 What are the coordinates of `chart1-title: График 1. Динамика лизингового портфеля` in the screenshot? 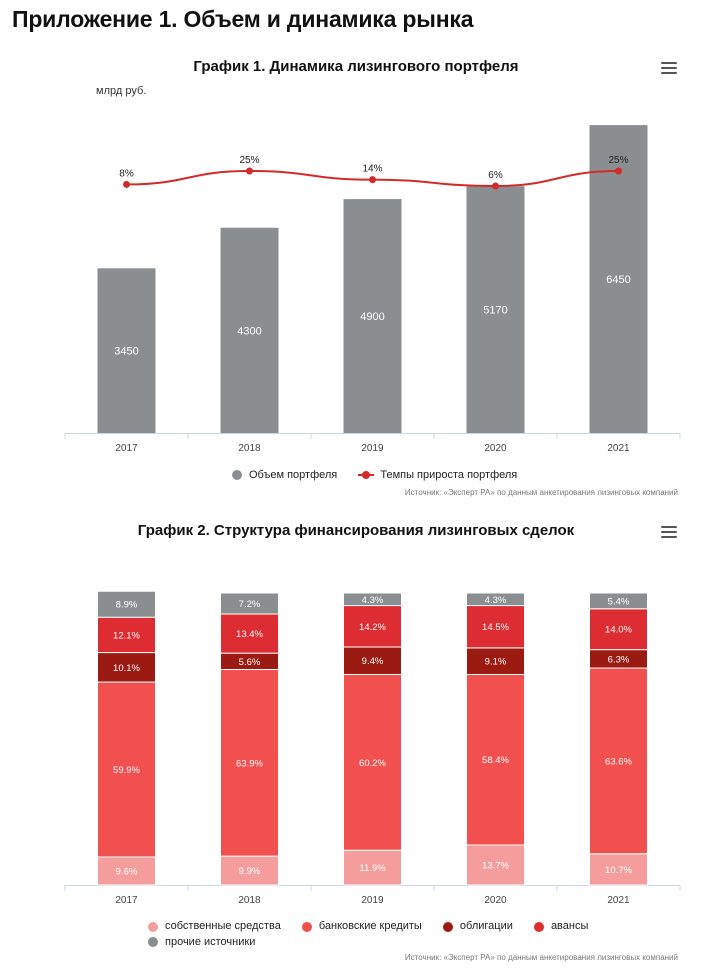 It's located at (356, 66).